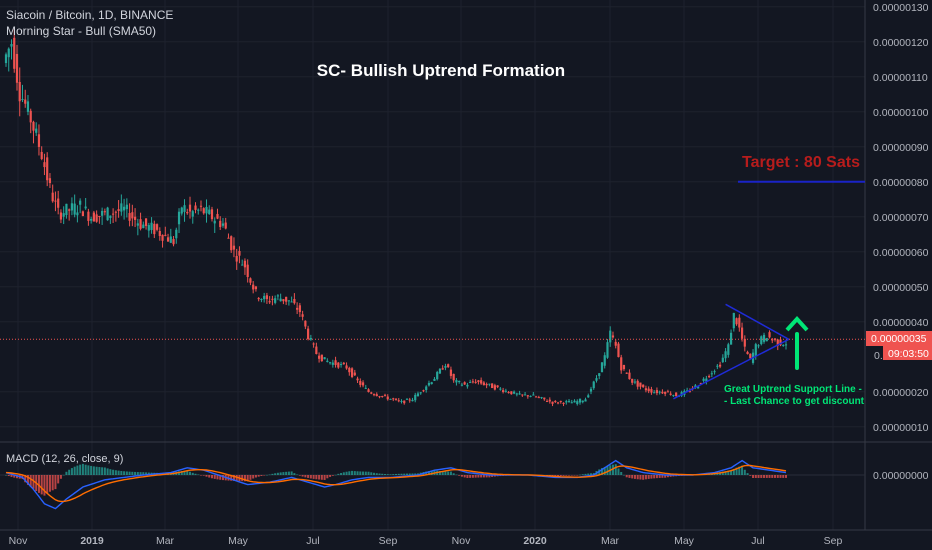  Describe the element at coordinates (426, 541) in the screenshot. I see `time-axis: Nov 2019 Mar May Jul Sep Nov 2020 Mar May Jul Sep` at that location.